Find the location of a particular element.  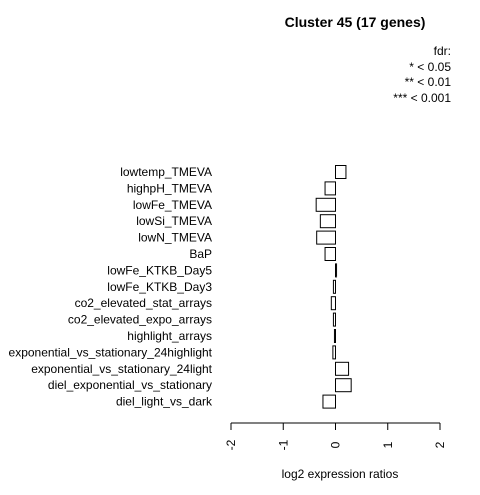

category-label: lowSi_TMEVA is located at coordinates (174, 221).